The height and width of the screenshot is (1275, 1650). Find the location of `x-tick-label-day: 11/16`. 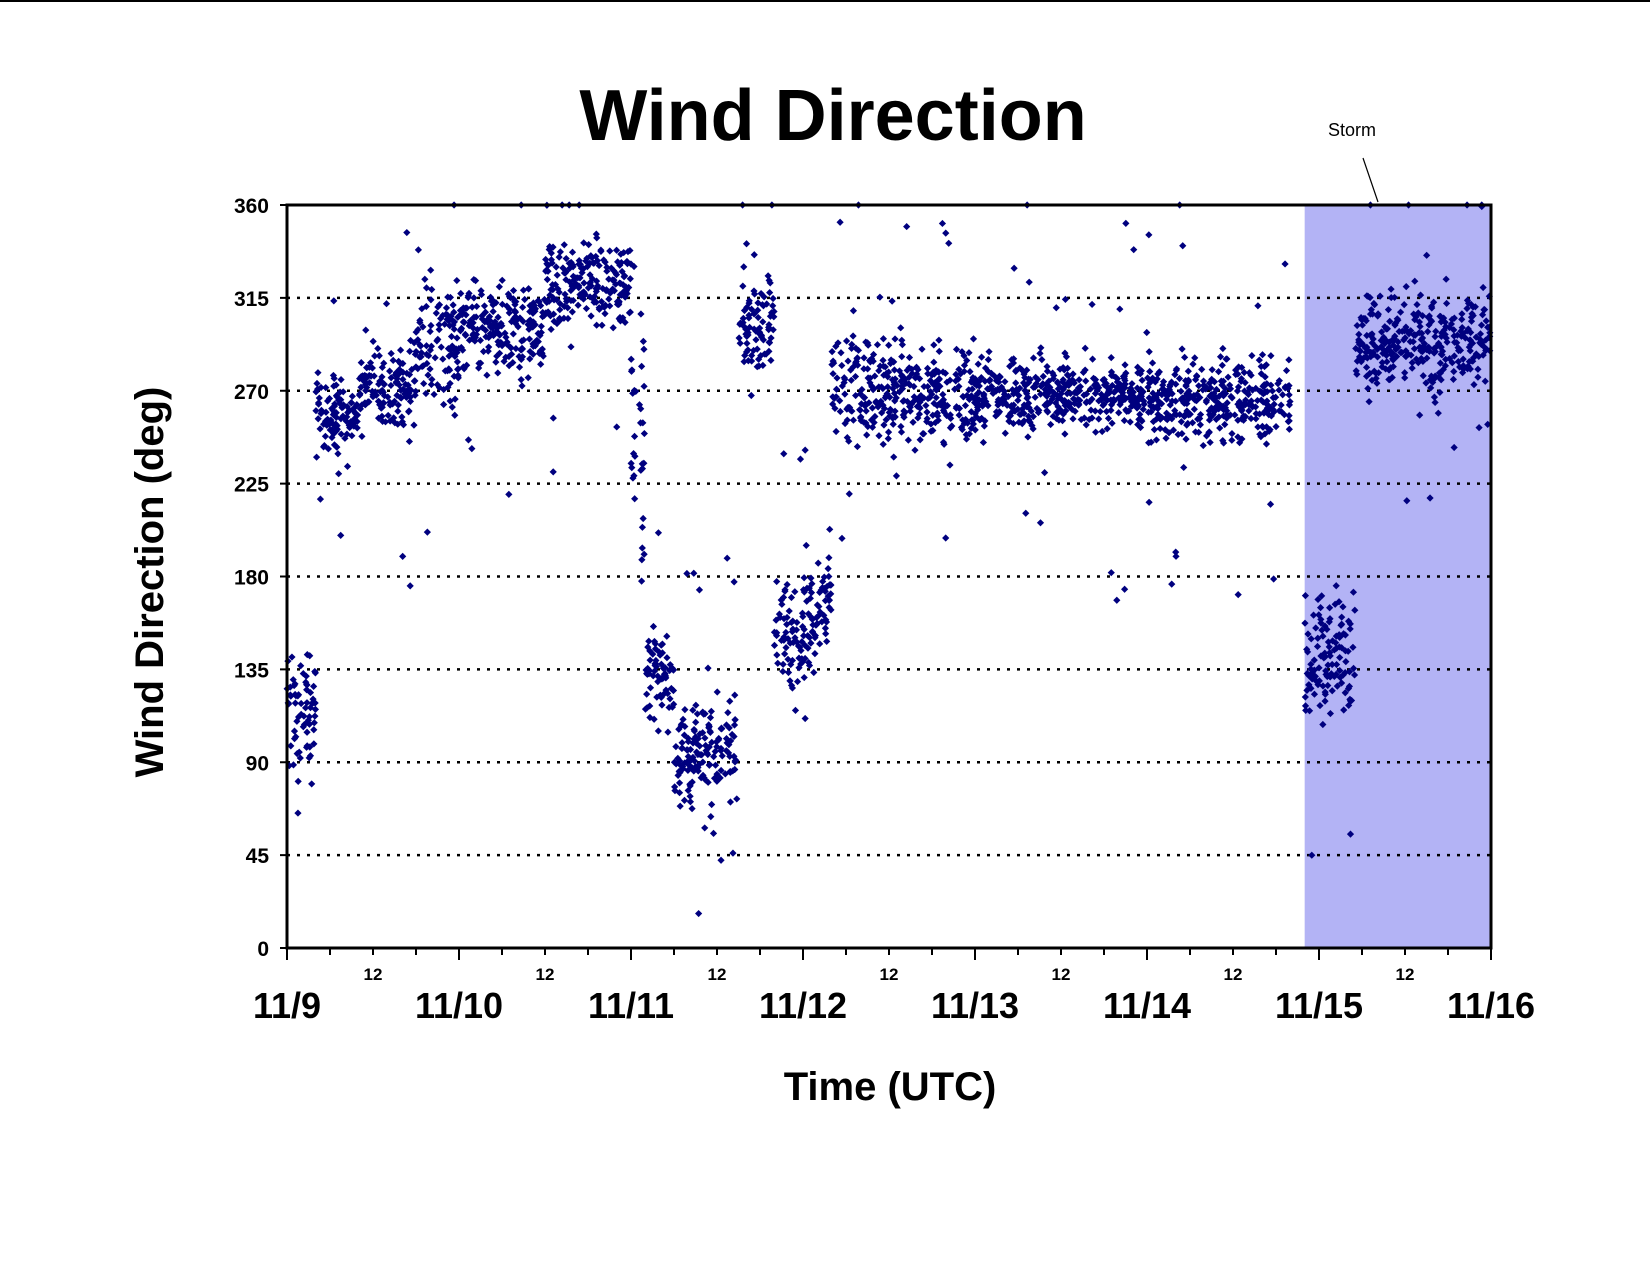

x-tick-label-day: 11/16 is located at coordinates (1491, 1005).